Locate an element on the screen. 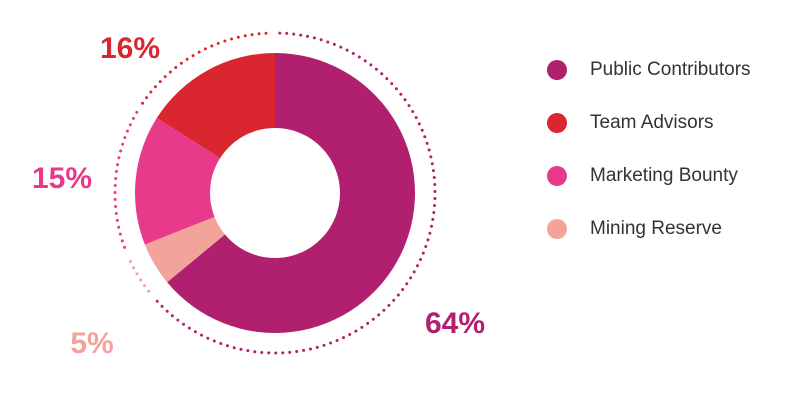  legend-label: Mining Reserve is located at coordinates (656, 228).